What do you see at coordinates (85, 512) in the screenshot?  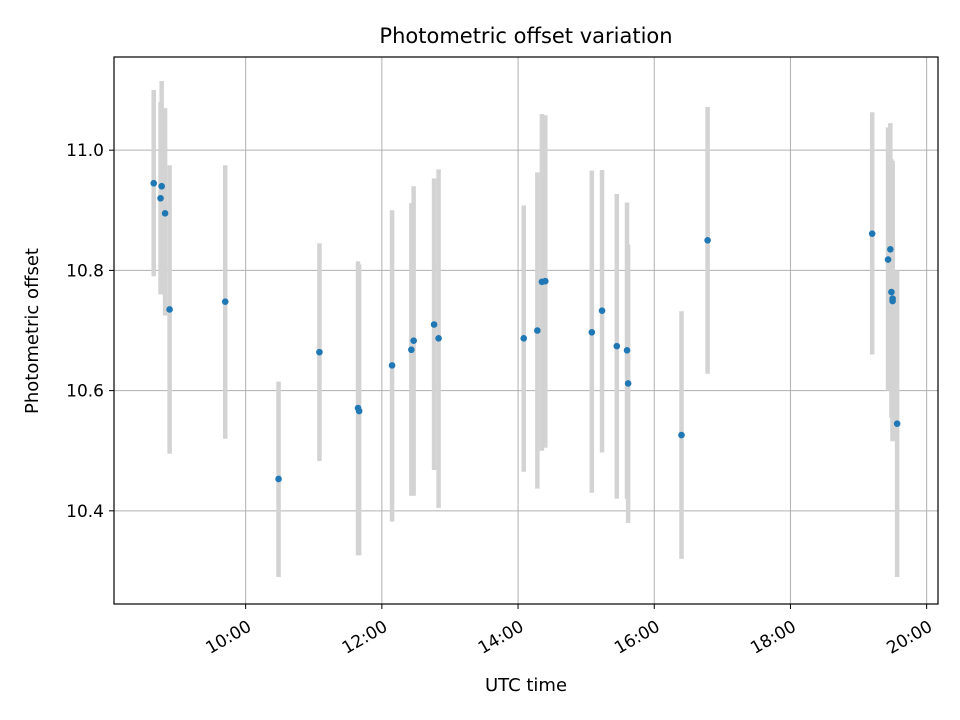 I see `y-tick-label: 10.4` at bounding box center [85, 512].